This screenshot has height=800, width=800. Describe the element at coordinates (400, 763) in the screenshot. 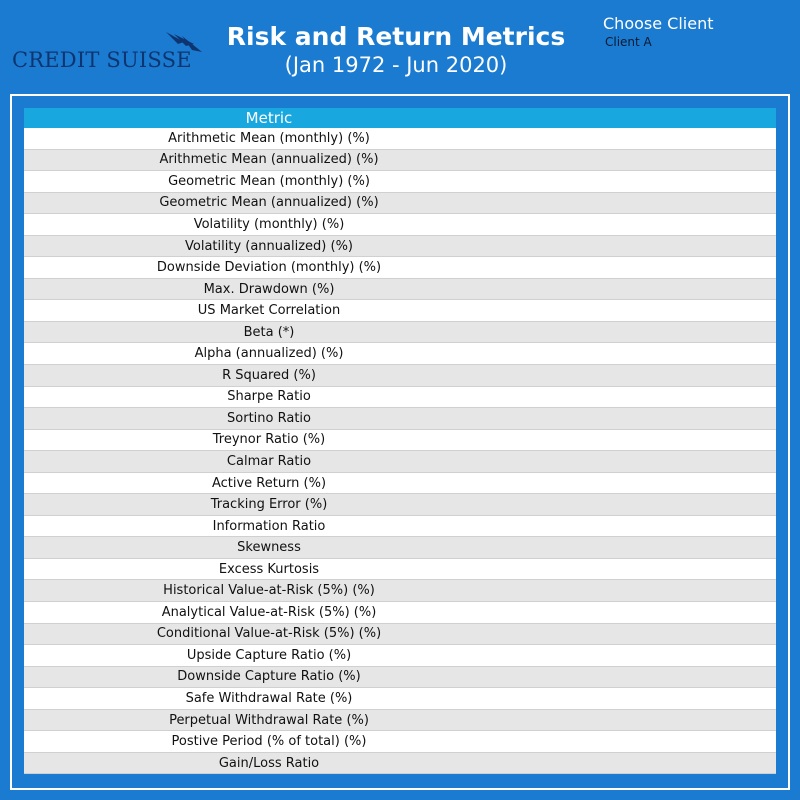

I see `table-row: Gain/Loss Ratio` at that location.